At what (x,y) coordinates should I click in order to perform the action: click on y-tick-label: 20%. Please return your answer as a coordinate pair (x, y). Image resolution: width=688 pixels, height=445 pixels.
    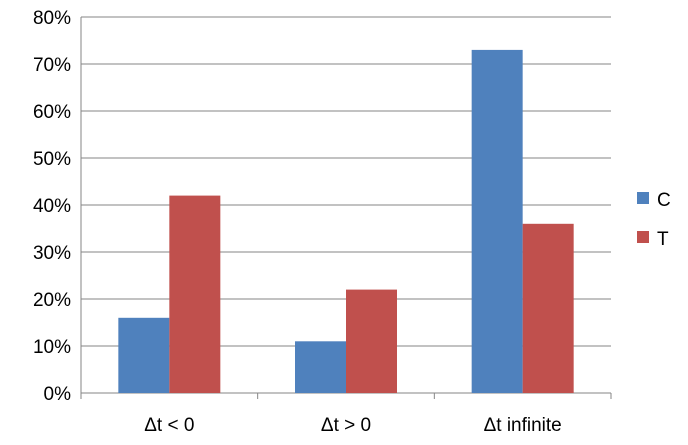
    Looking at the image, I should click on (52, 300).